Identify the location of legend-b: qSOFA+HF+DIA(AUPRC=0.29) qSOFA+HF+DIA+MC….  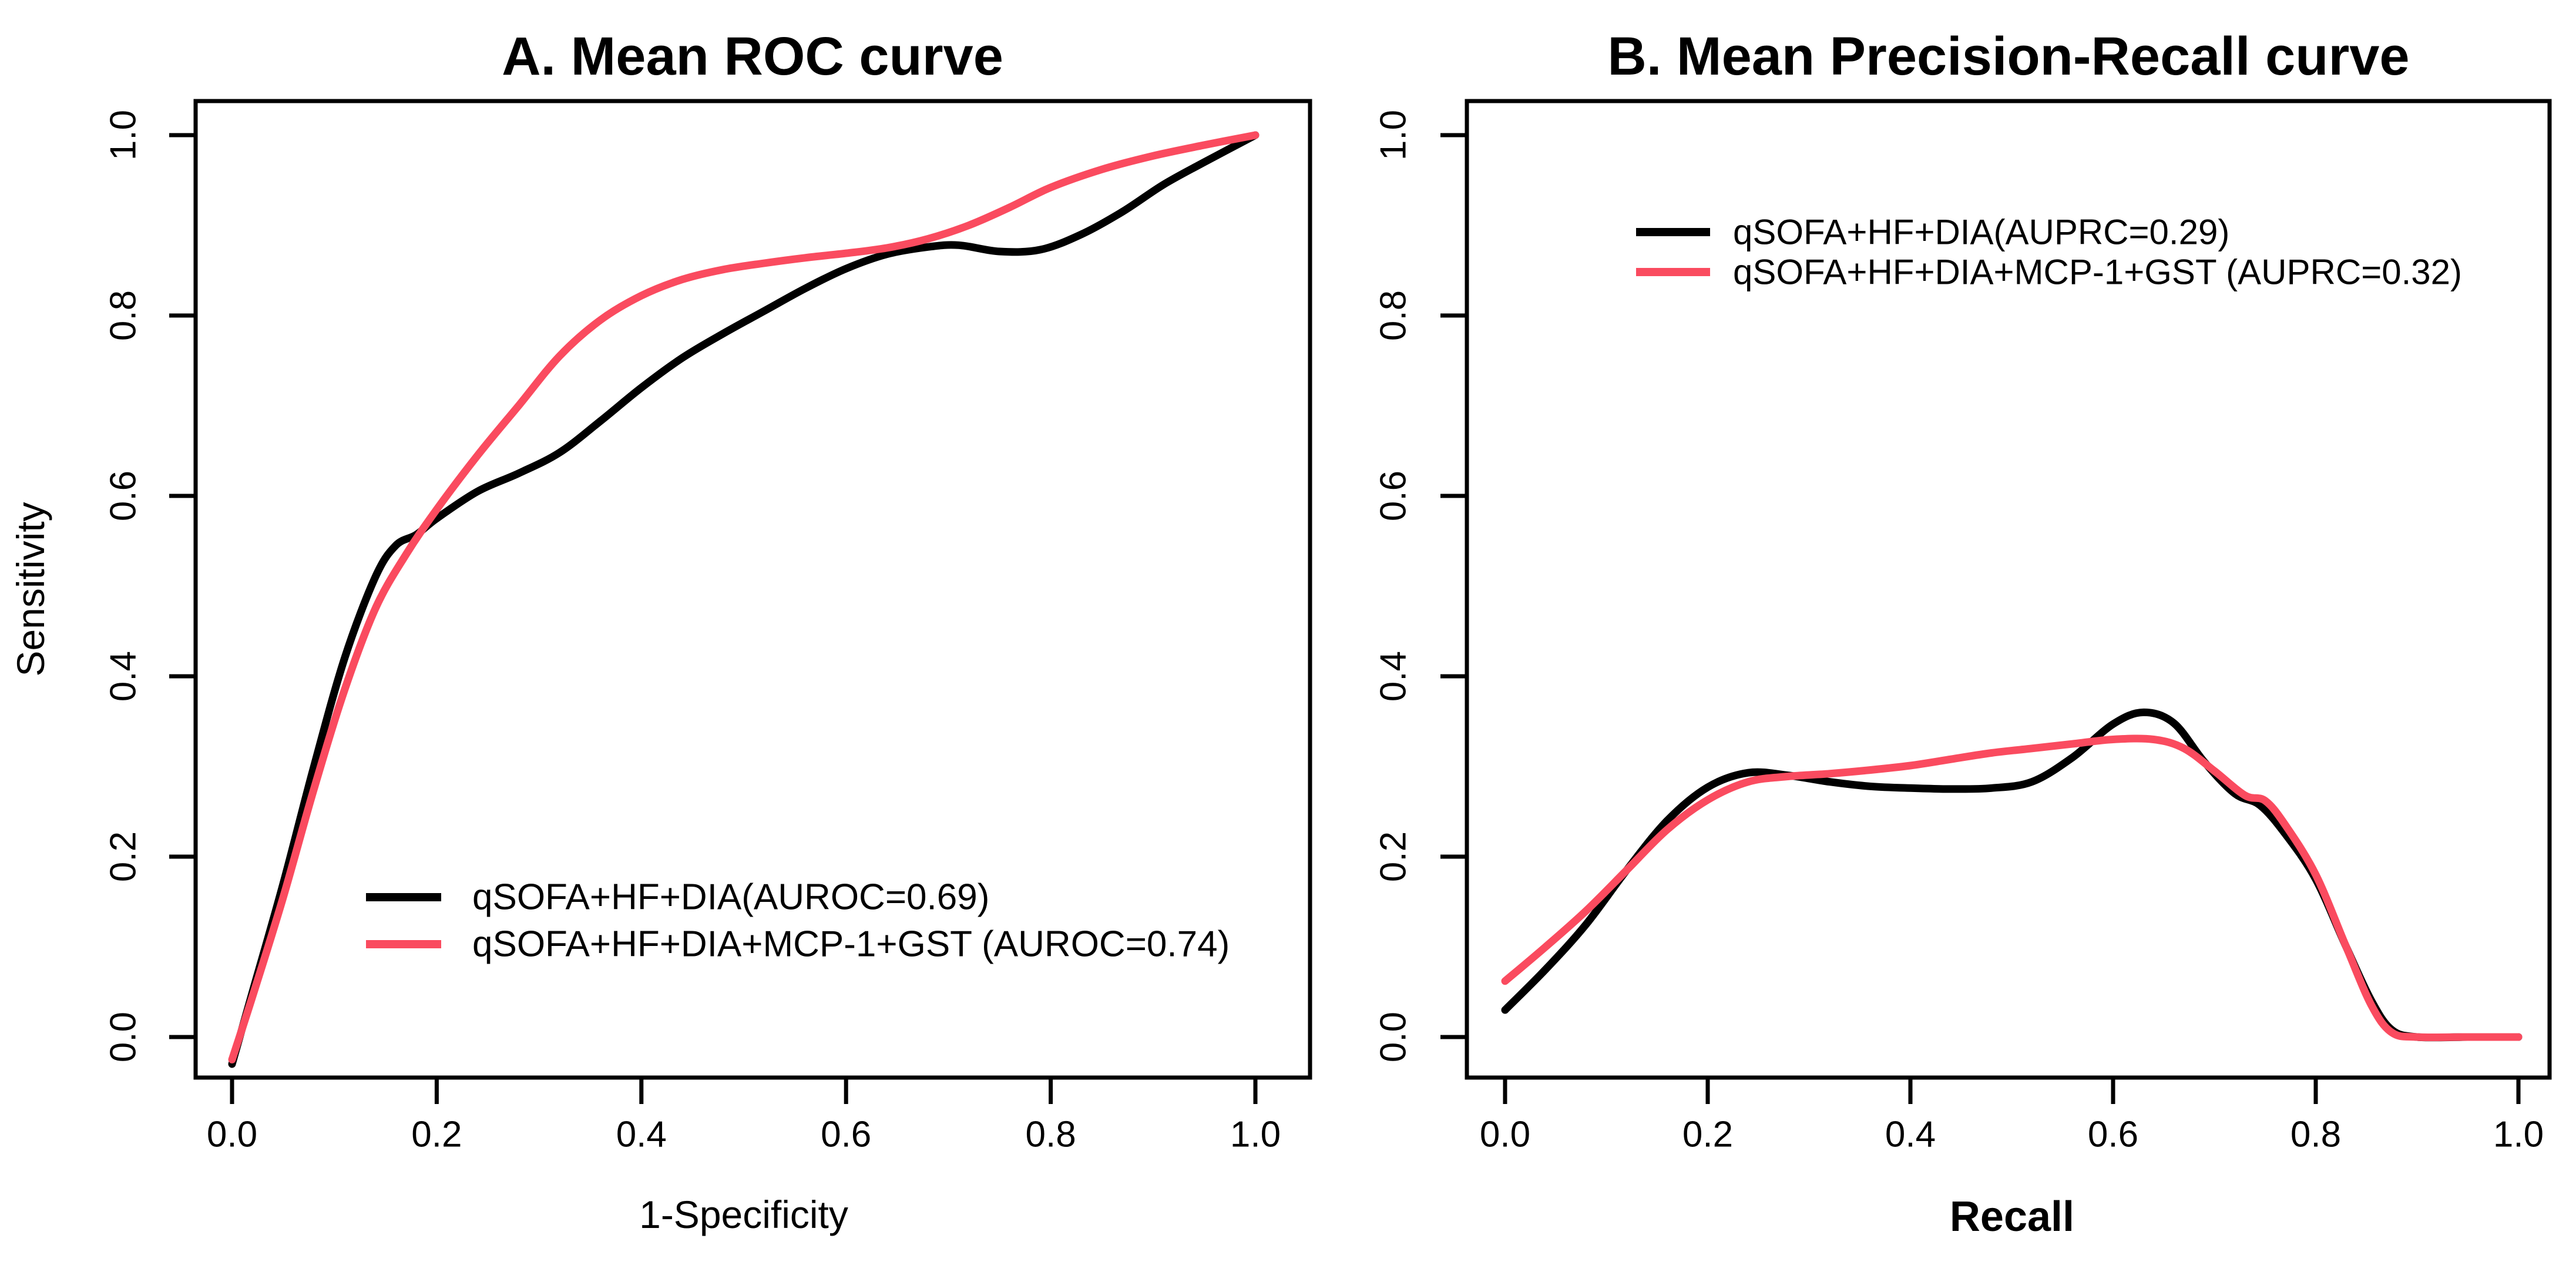
(2049, 253).